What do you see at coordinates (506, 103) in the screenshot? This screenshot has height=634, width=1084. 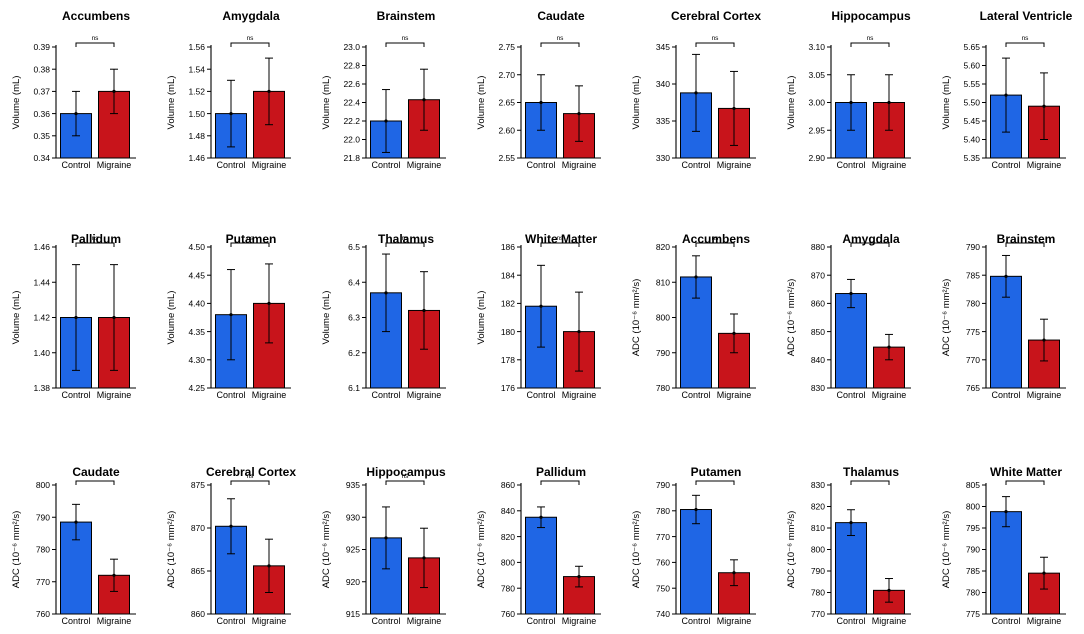 I see `y-tick-label: 2.65` at bounding box center [506, 103].